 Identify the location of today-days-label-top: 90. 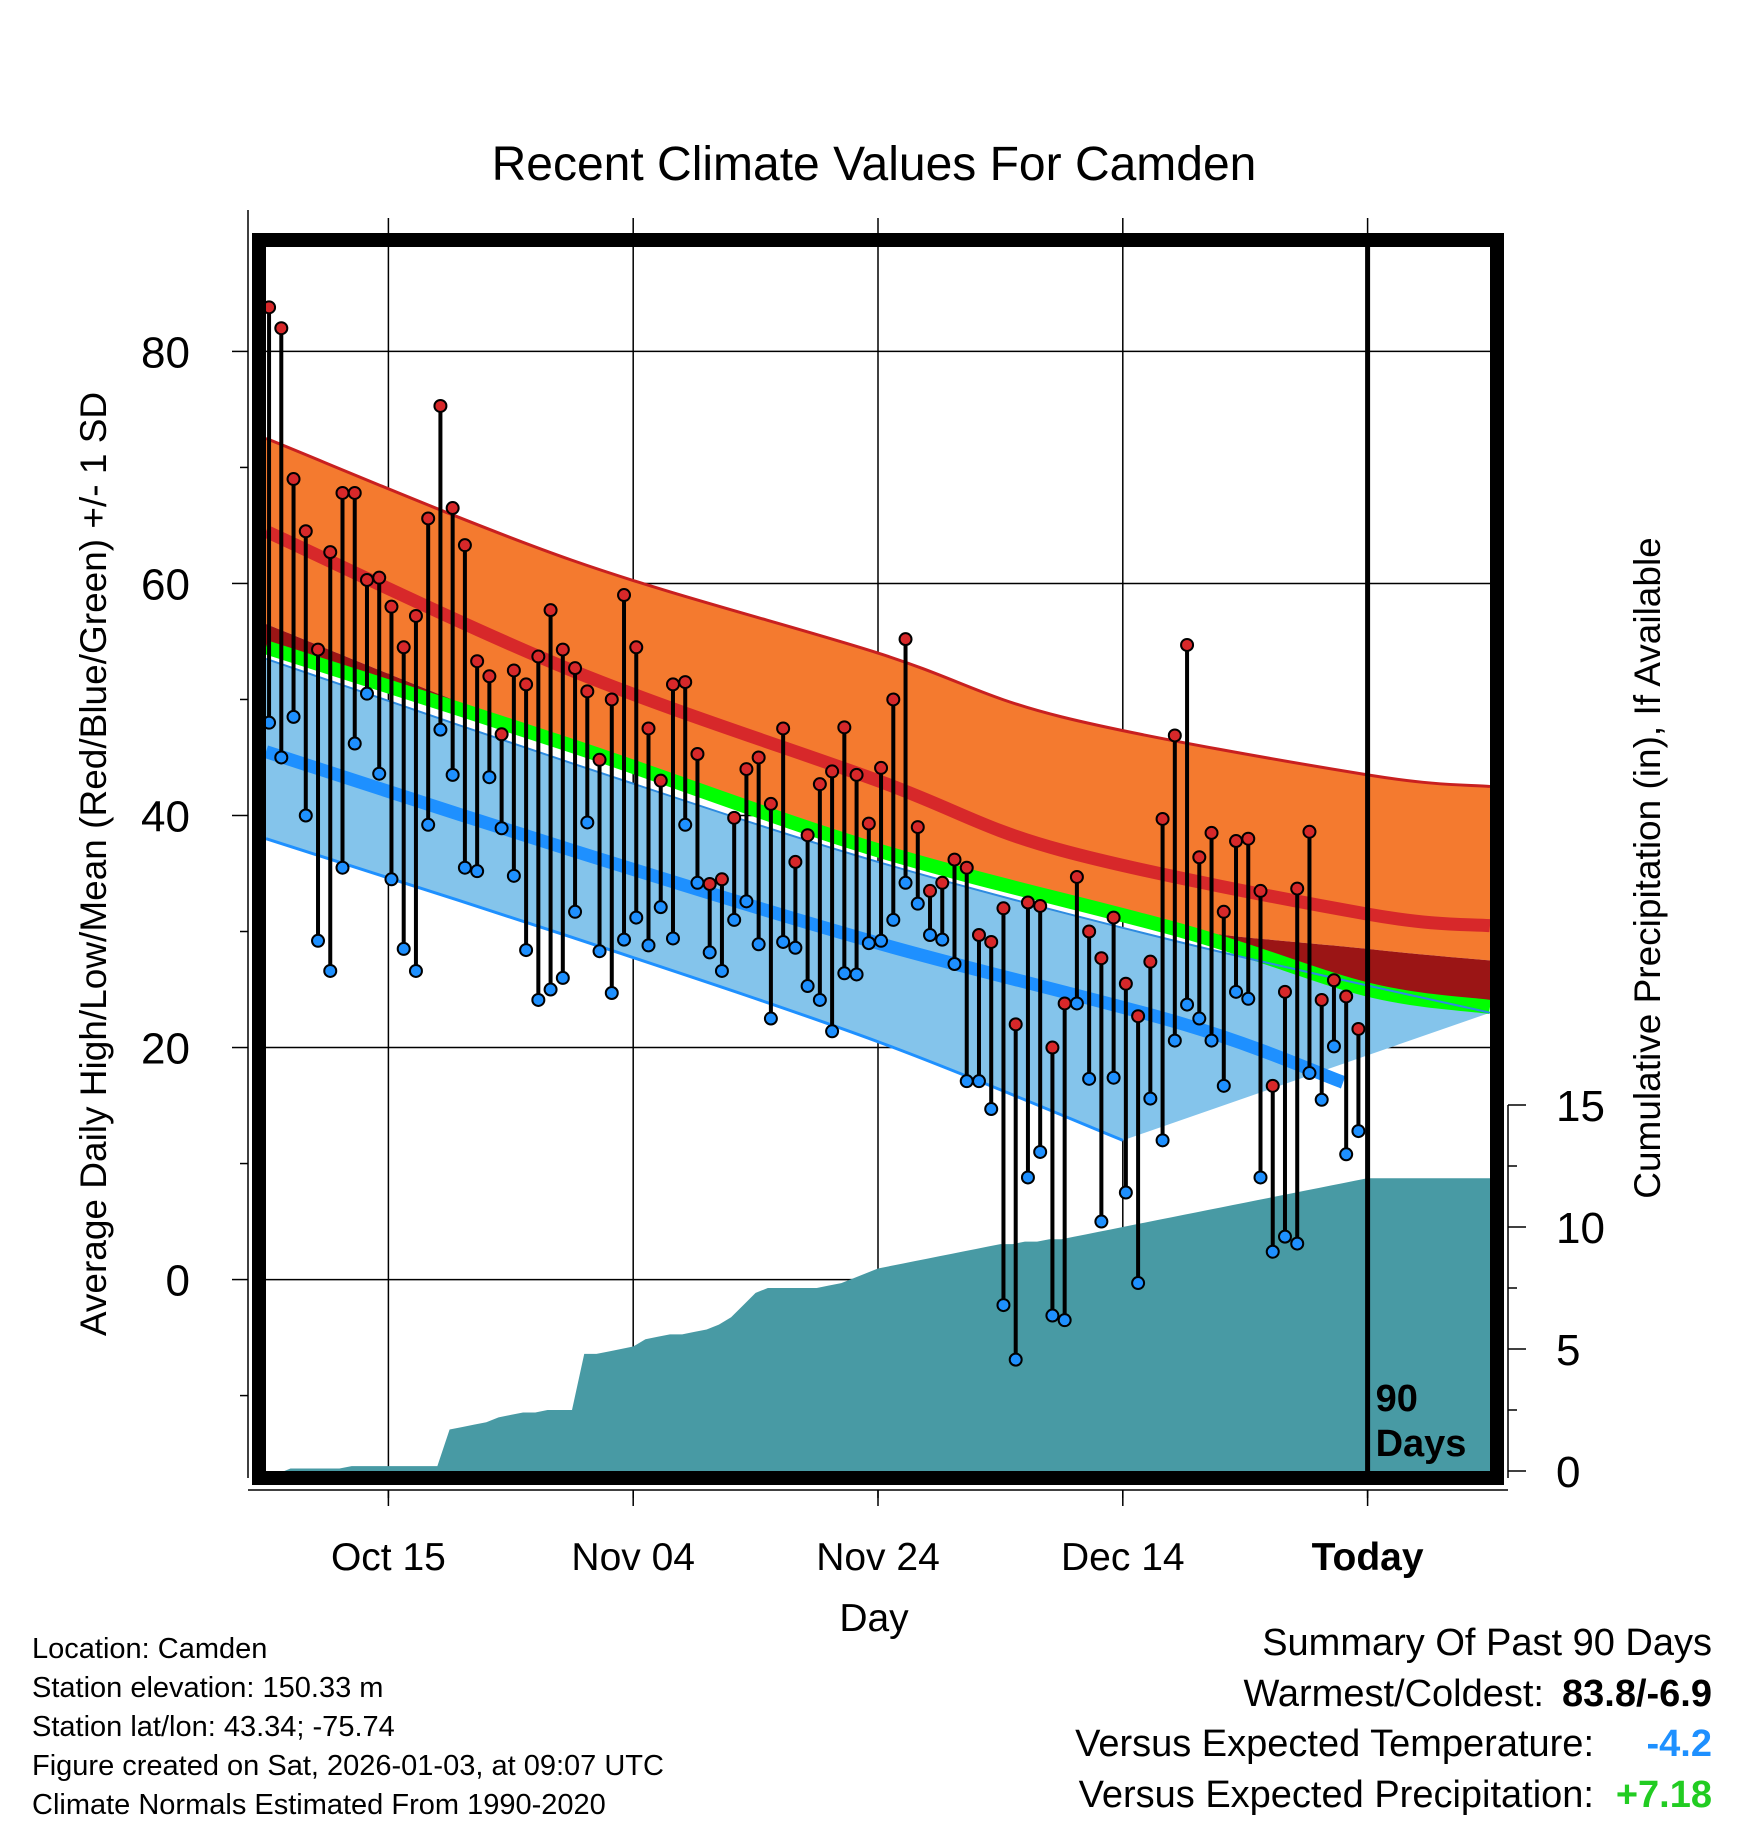
(1397, 1399).